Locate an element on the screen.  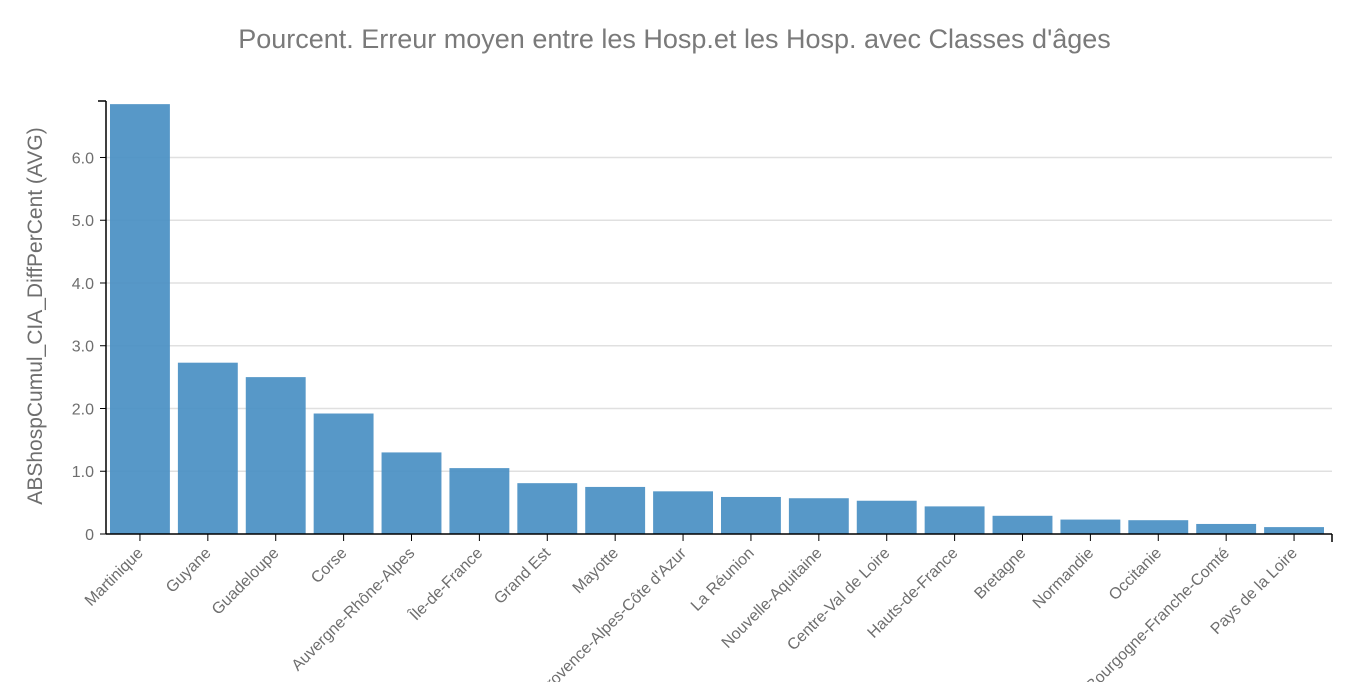
bar-guyane is located at coordinates (207, 448).